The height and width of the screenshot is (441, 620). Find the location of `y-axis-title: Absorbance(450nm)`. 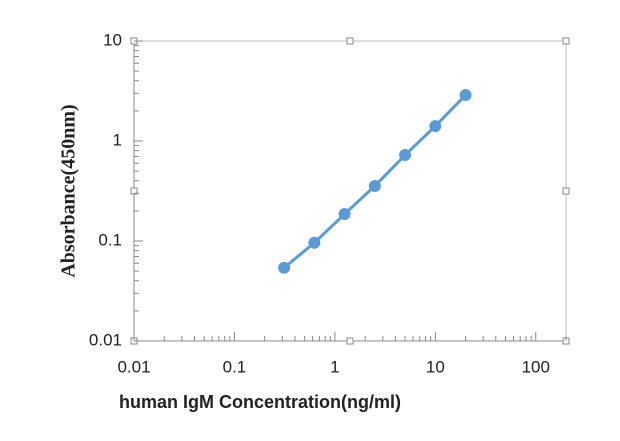

y-axis-title: Absorbance(450nm) is located at coordinates (69, 190).